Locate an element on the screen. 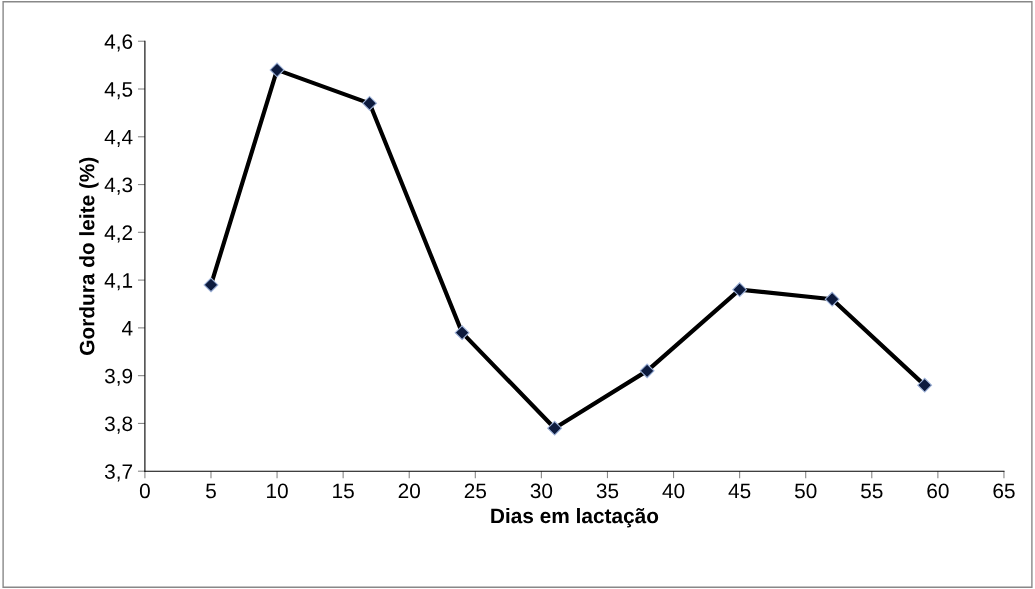 The height and width of the screenshot is (589, 1035). x-tick-label: 30 is located at coordinates (541, 491).